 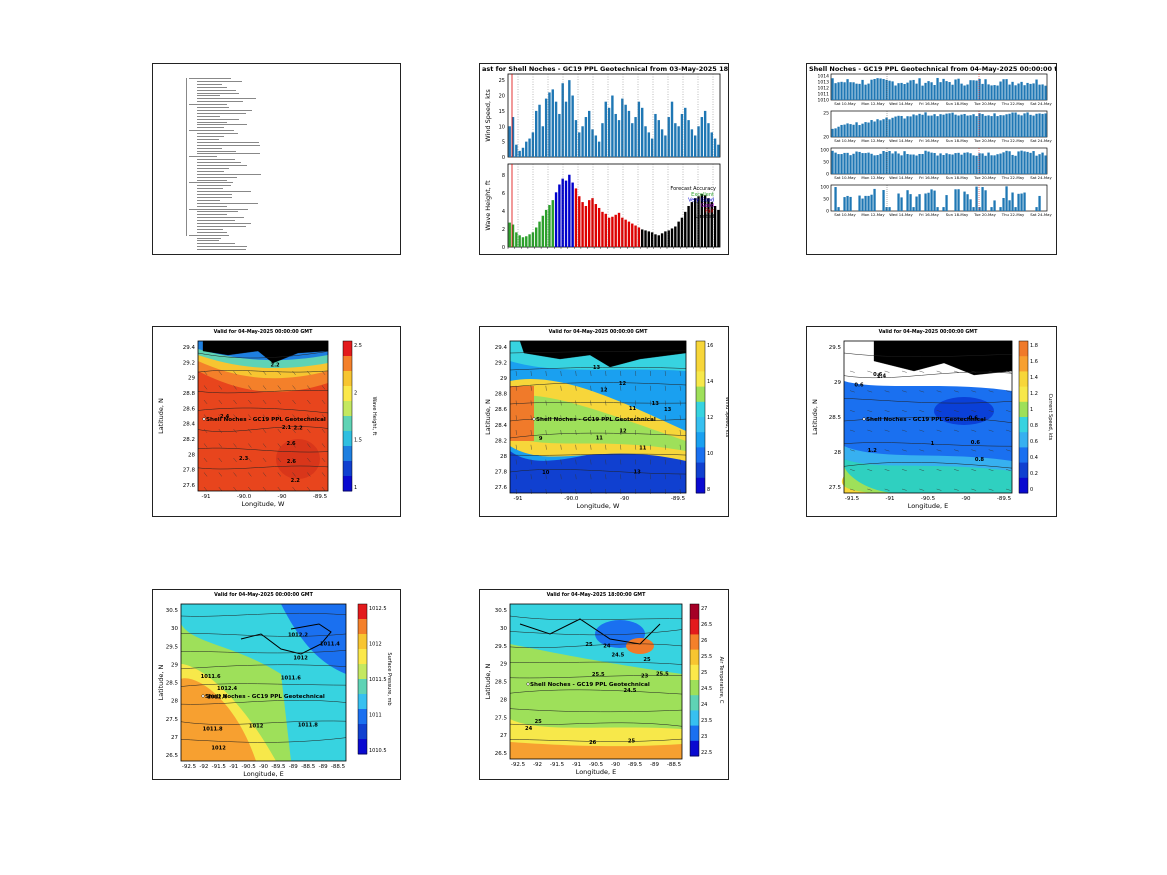 I want to click on met-x-tick: Sat 24-May, so click(x=1041, y=103).